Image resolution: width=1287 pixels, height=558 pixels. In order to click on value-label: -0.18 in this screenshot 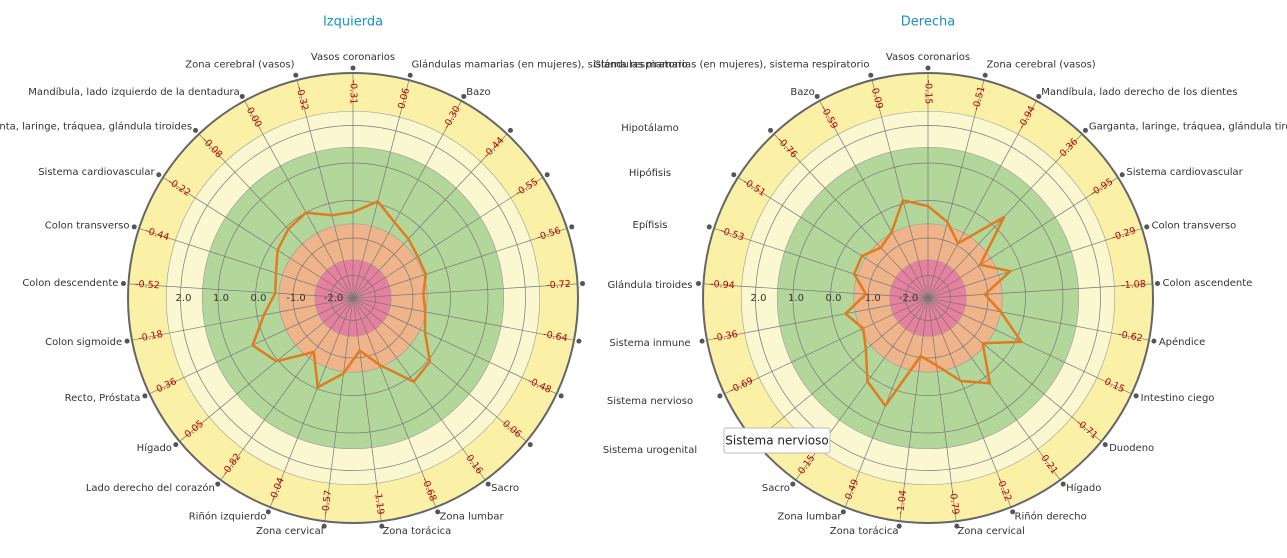, I will do `click(151, 336)`.